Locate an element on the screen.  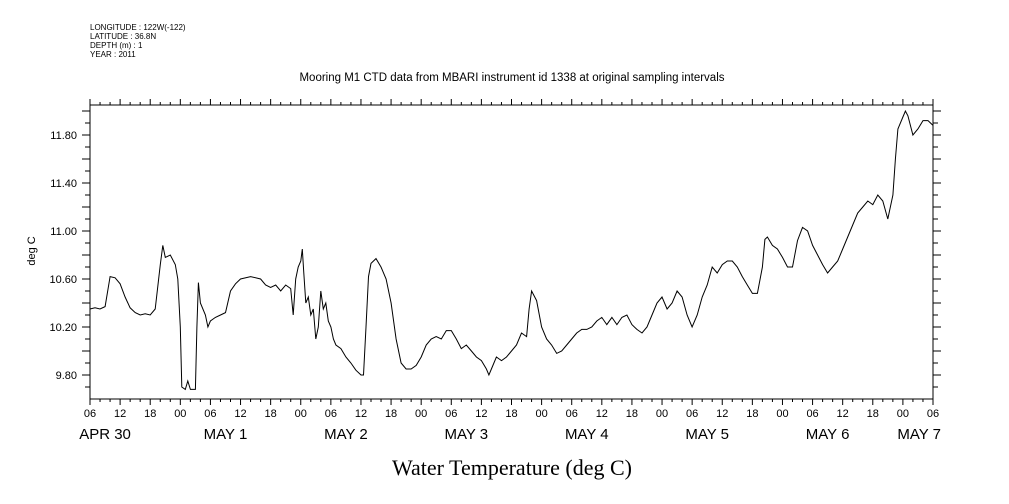
day-label: MAY 5 is located at coordinates (707, 434).